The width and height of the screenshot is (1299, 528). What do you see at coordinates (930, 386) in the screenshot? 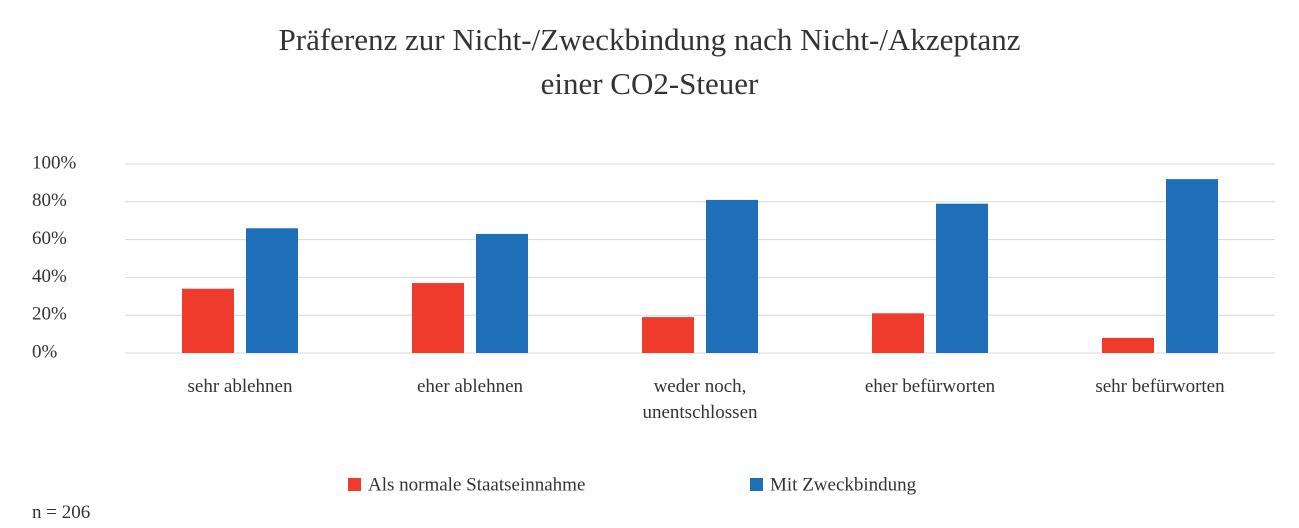
I see `x-tick-label: eher befürworten` at bounding box center [930, 386].